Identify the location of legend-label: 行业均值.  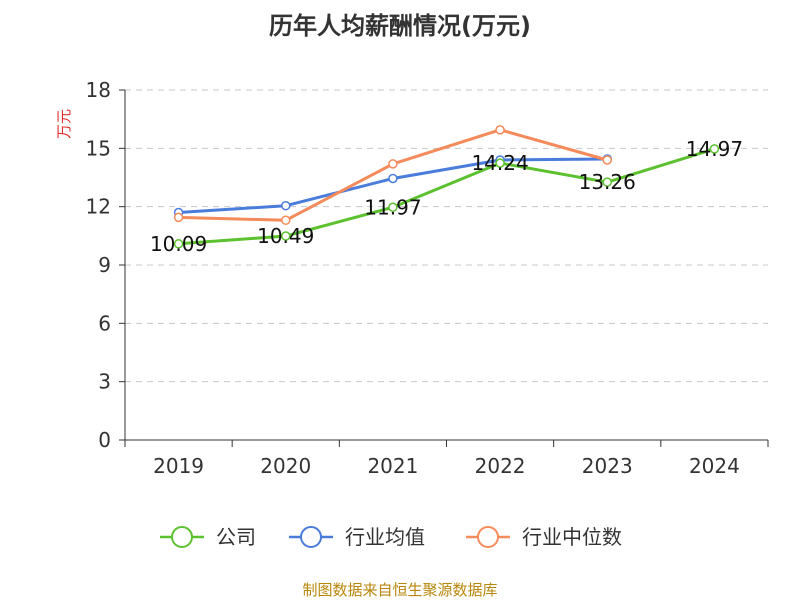
(385, 537).